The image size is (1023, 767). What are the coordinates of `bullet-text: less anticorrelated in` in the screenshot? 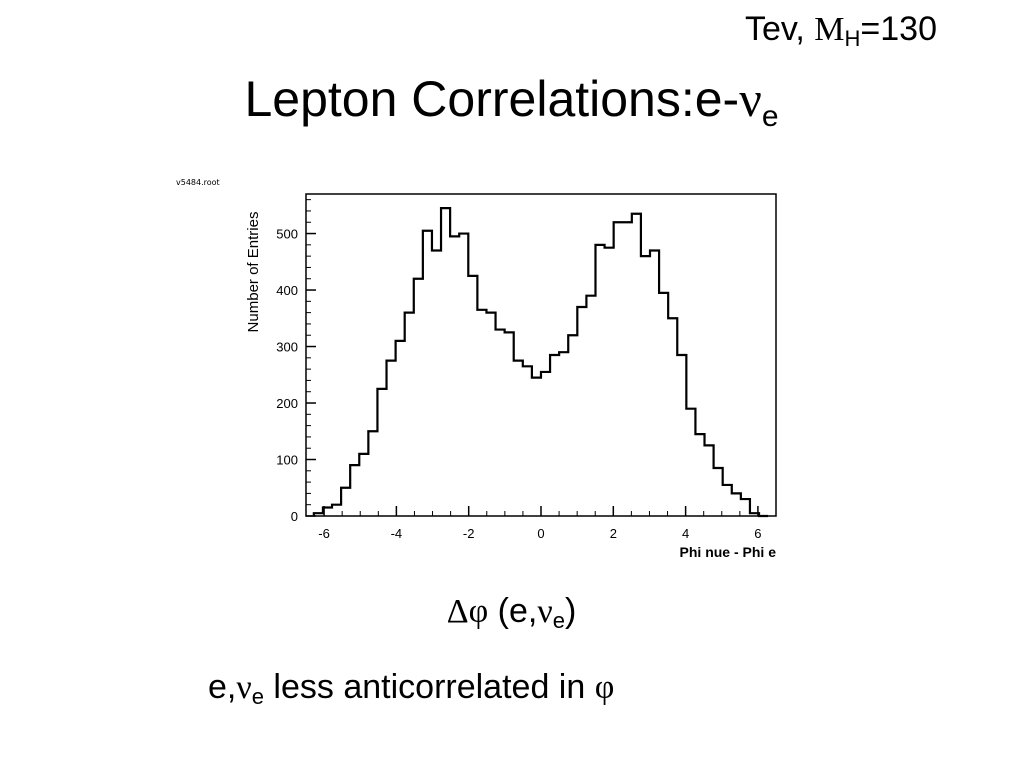 It's located at (429, 687).